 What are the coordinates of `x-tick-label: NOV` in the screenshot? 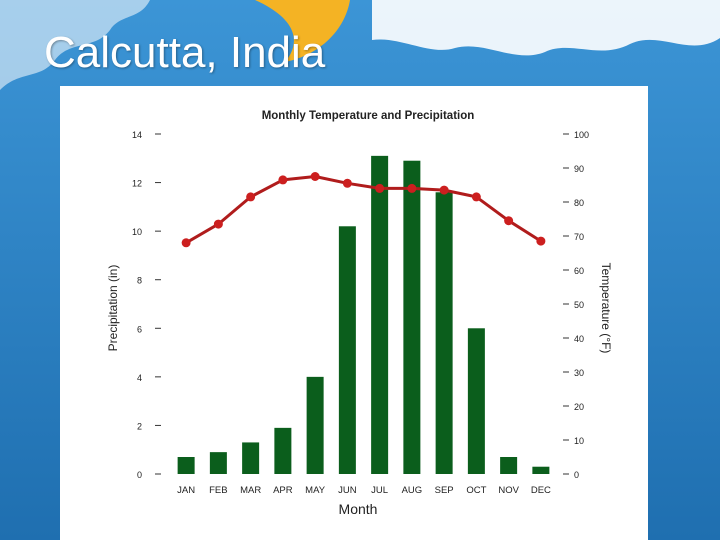 It's located at (508, 490).